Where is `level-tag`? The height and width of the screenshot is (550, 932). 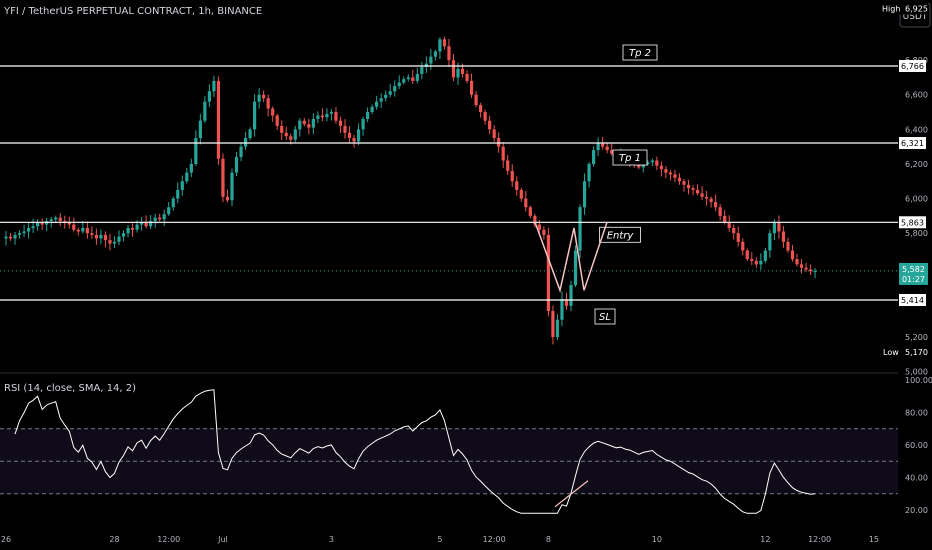
level-tag is located at coordinates (605, 316).